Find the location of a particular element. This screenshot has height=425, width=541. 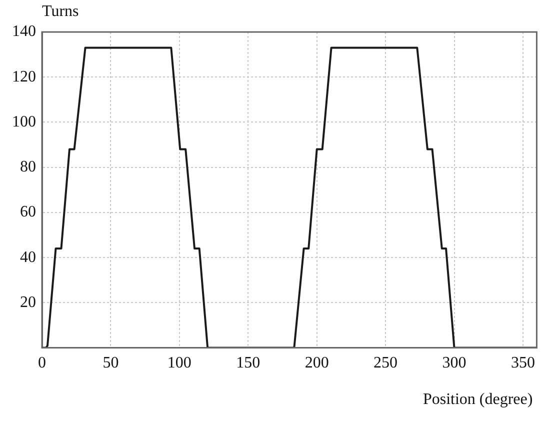

x-tick-label: 100 is located at coordinates (179, 363).